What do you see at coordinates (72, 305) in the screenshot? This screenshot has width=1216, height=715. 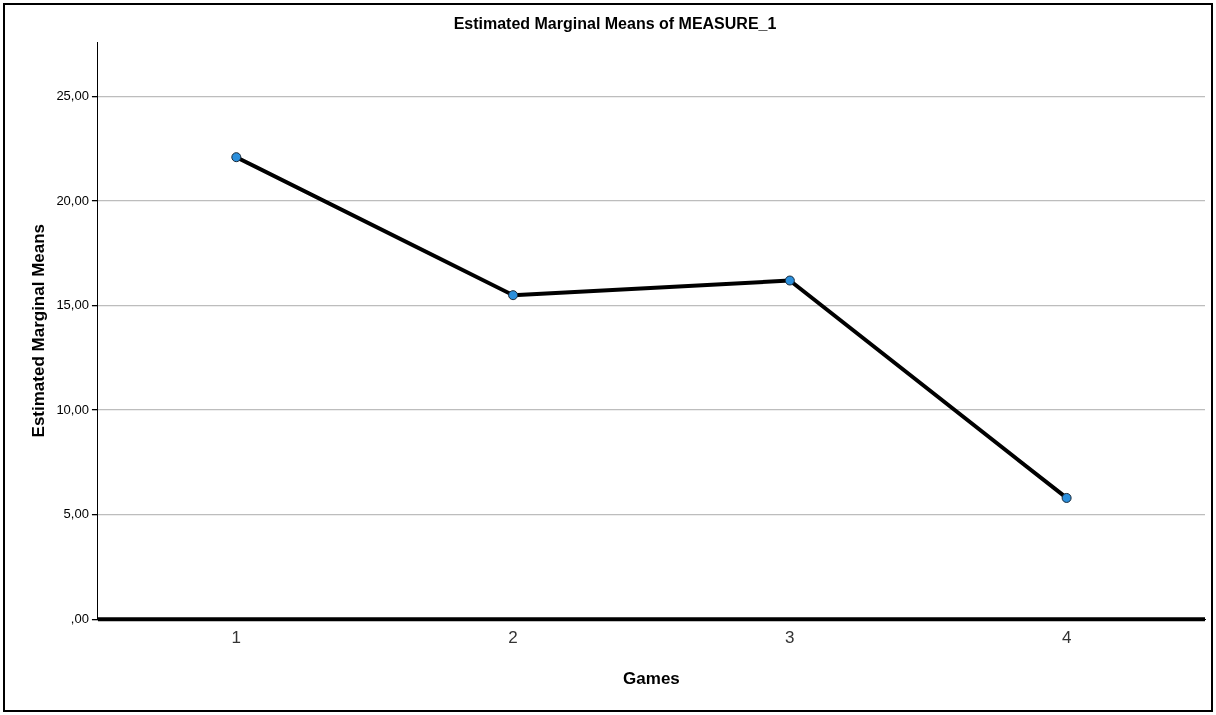 I see `y-tick-label: 15,00` at bounding box center [72, 305].